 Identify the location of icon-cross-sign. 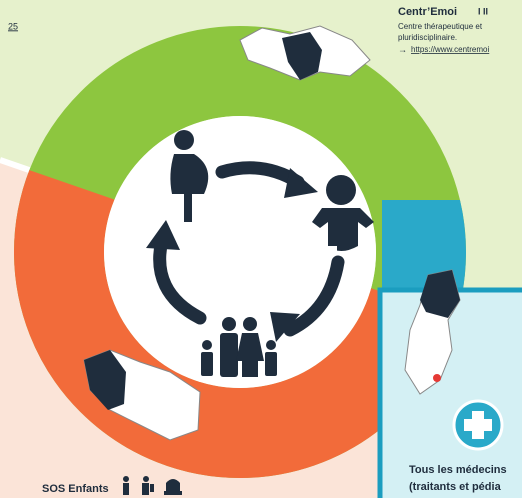
(478, 425).